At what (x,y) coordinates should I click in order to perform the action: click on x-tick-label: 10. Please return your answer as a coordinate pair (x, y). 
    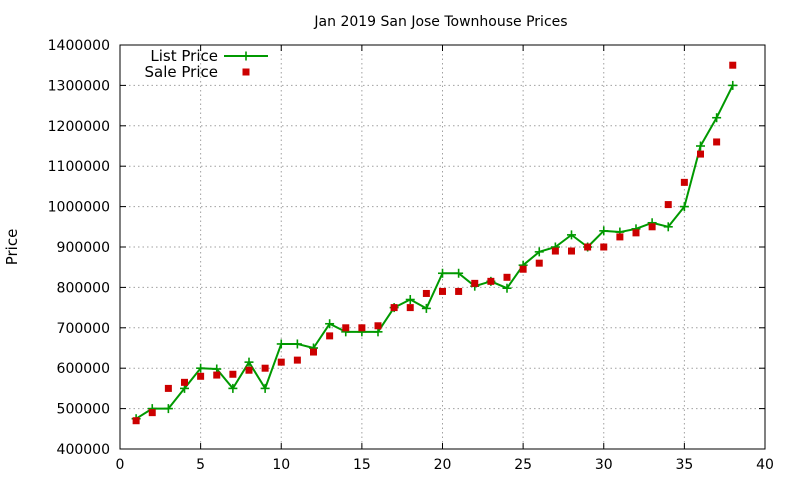
    Looking at the image, I should click on (281, 465).